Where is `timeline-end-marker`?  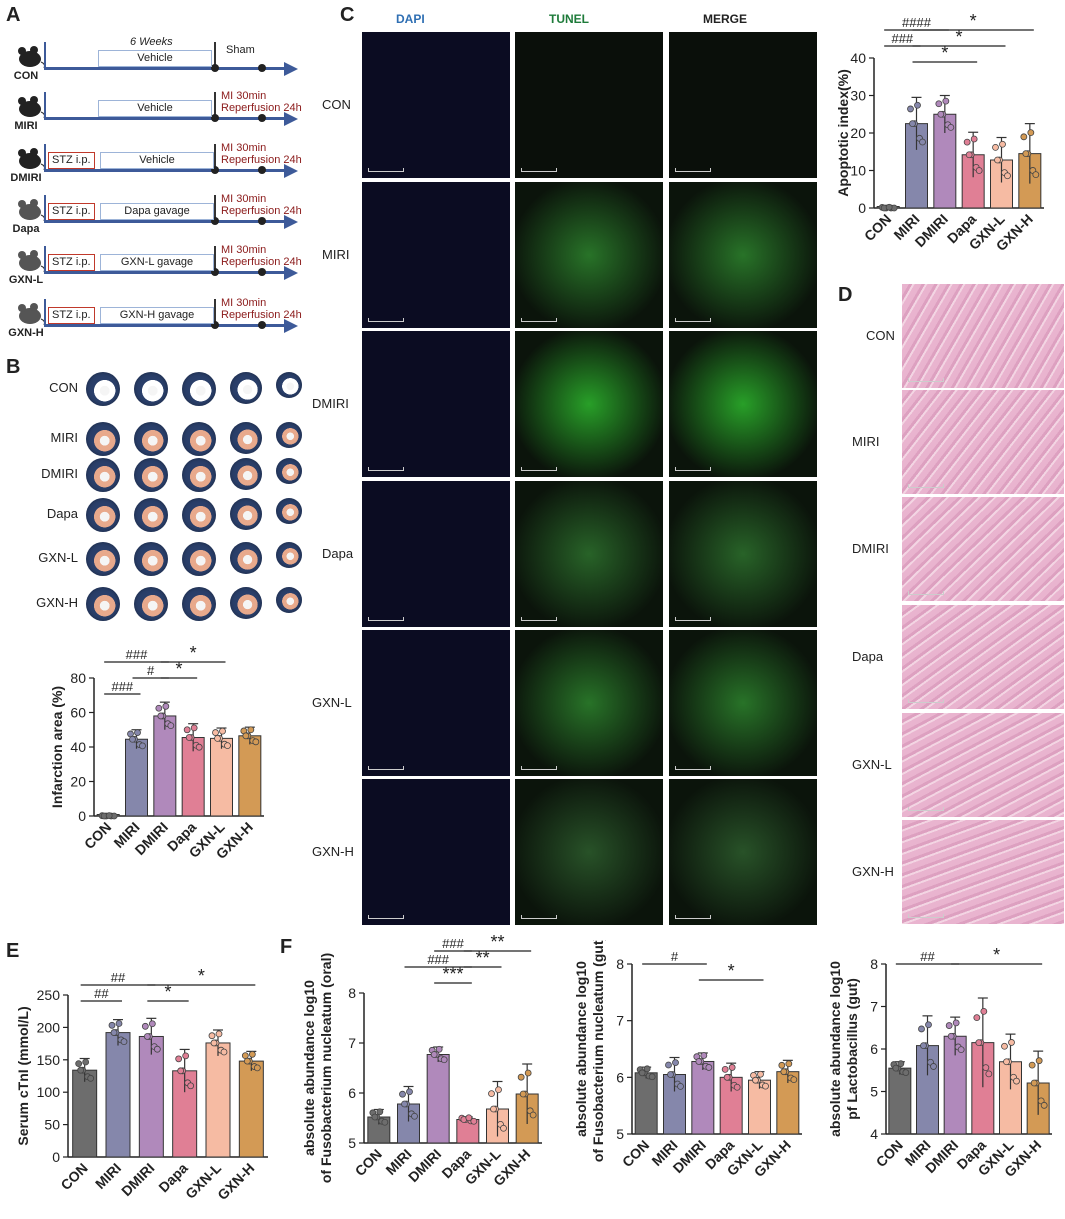
timeline-end-marker is located at coordinates (215, 260).